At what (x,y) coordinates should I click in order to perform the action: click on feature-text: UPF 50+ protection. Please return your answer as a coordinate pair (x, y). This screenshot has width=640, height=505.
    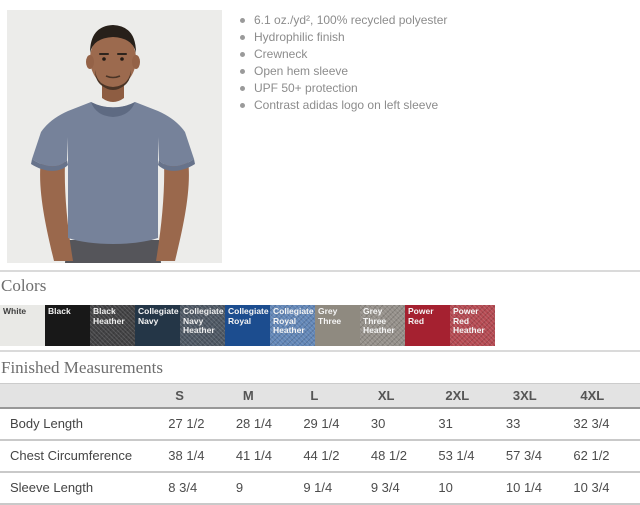
    Looking at the image, I should click on (306, 88).